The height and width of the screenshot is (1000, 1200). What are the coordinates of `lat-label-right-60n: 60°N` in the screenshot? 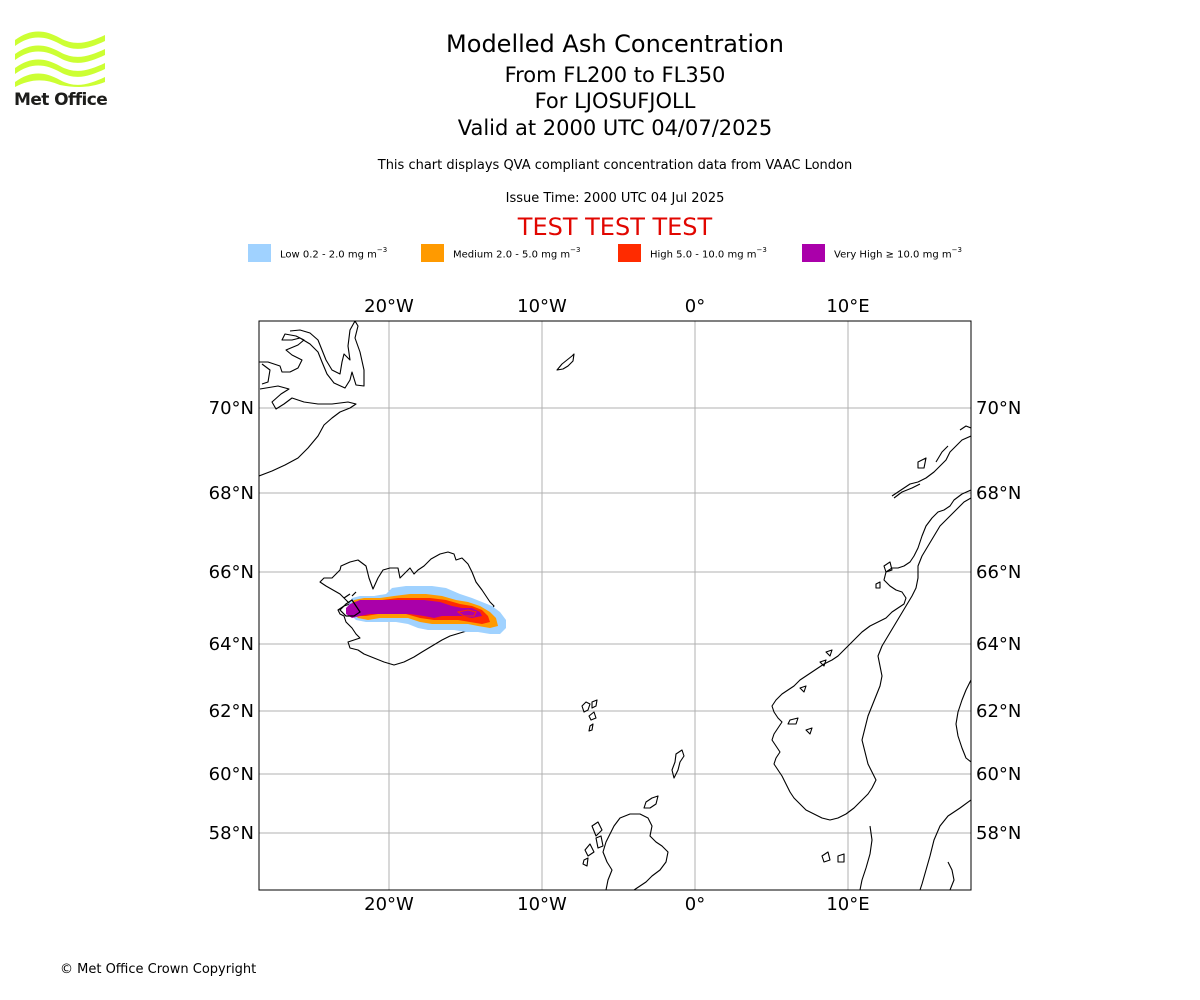 It's located at (998, 774).